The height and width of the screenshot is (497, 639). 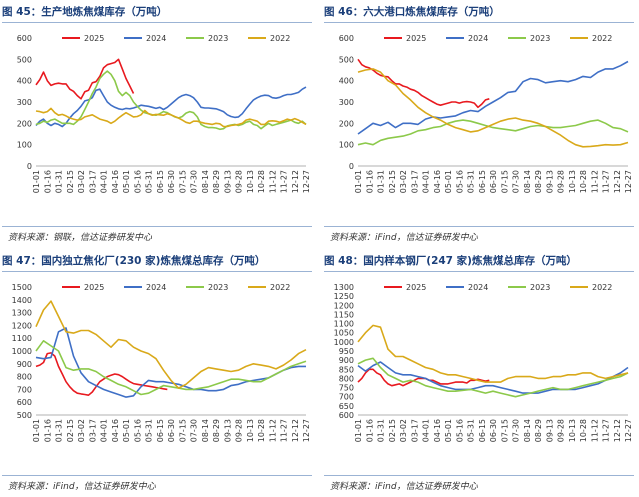 I want to click on y-tick-label: 950, so click(x=346, y=351).